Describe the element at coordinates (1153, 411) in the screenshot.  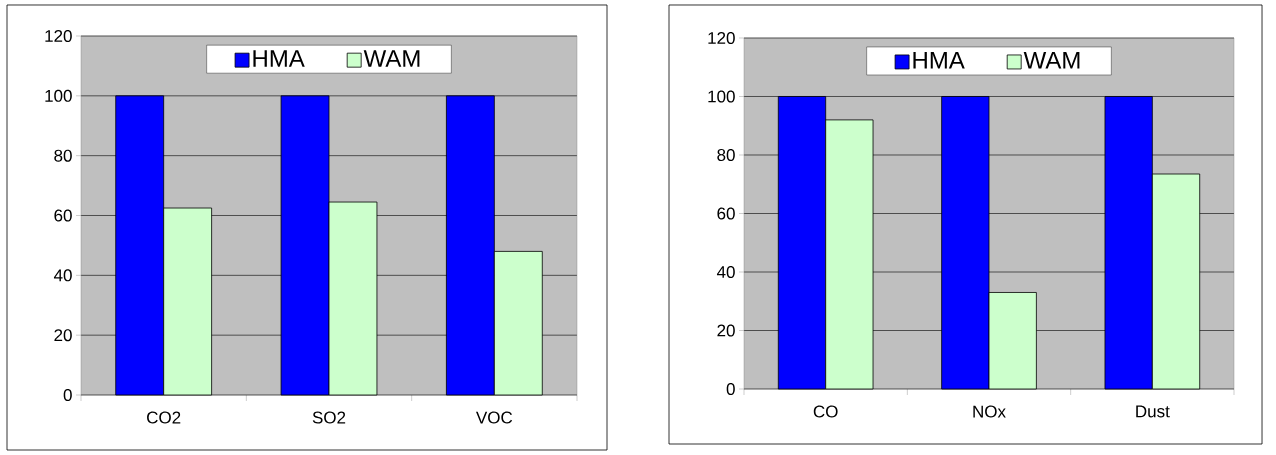
I see `x-tick-label: Dust` at that location.